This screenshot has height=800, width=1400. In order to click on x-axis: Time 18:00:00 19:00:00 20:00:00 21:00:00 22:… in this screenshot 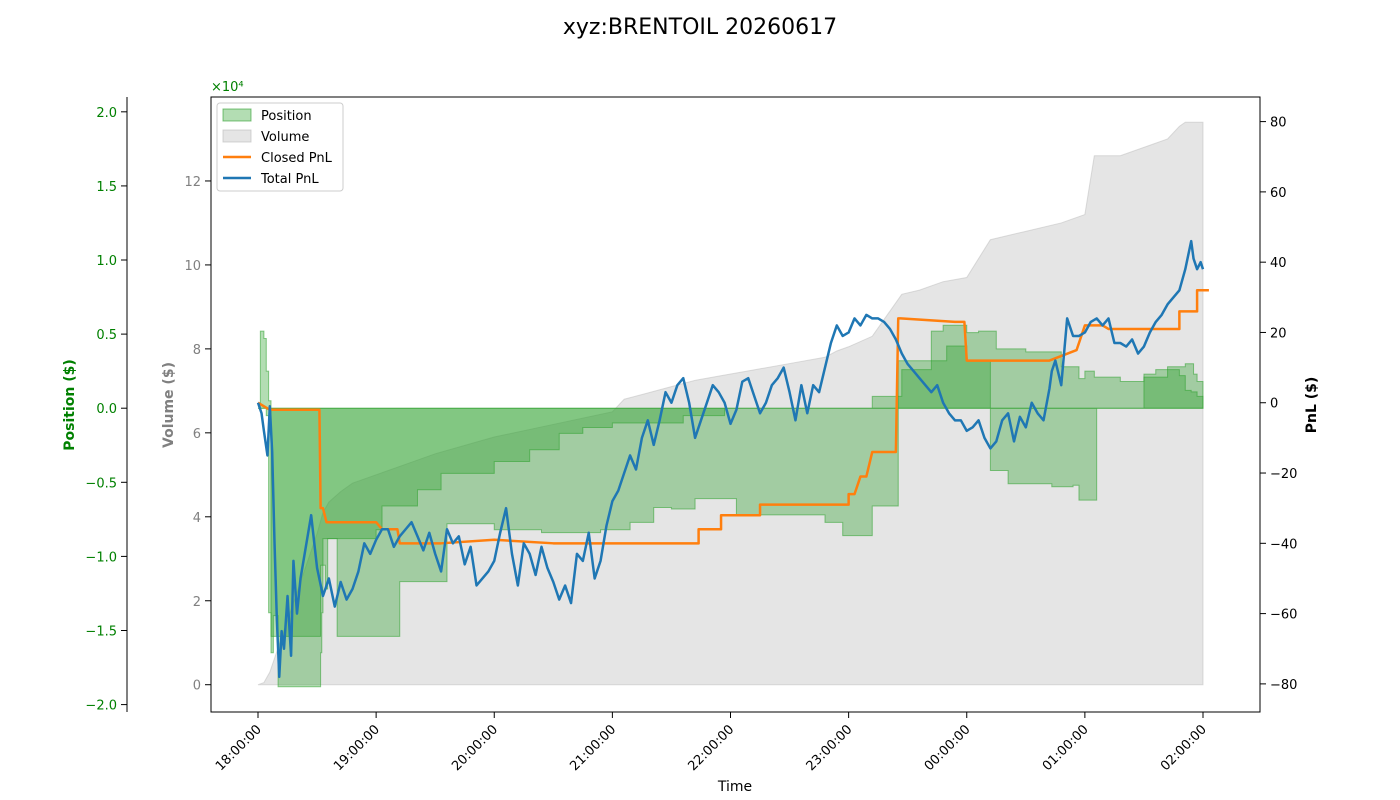, I will do `click(711, 753)`.